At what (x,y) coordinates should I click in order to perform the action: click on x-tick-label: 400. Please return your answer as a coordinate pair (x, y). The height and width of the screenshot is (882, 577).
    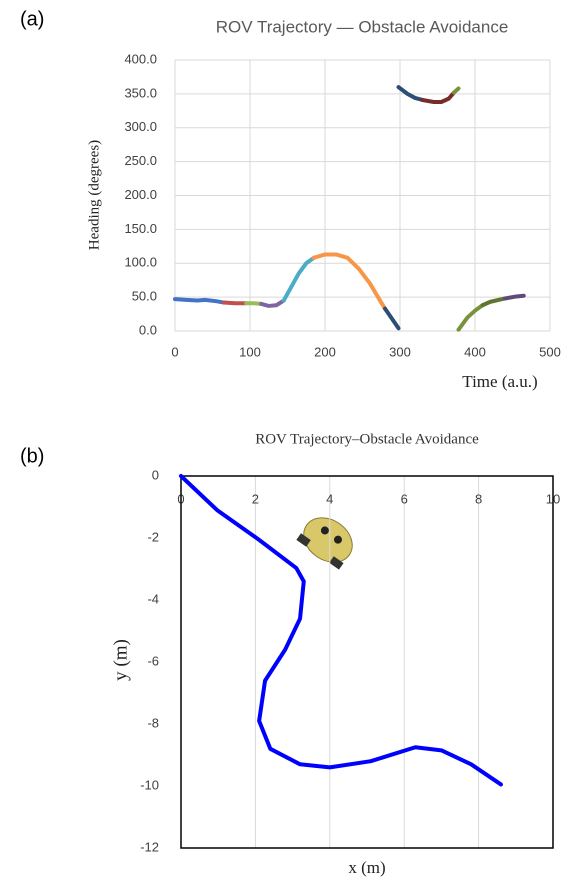
    Looking at the image, I should click on (475, 351).